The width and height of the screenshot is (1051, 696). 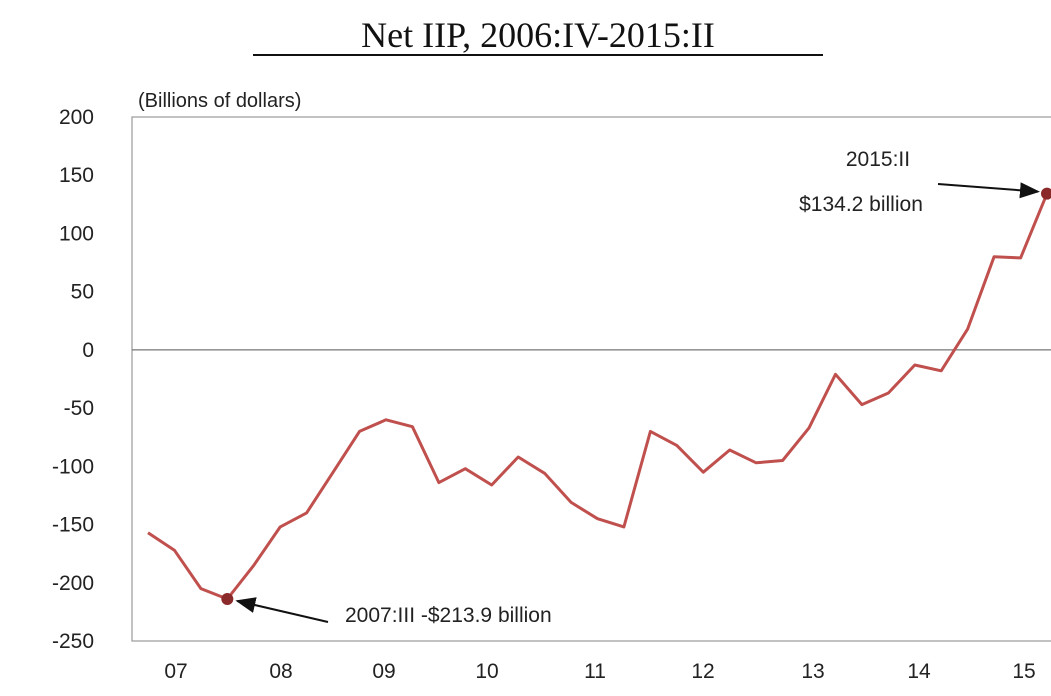 I want to click on y-axis-label: (Billions of dollars), so click(x=219, y=101).